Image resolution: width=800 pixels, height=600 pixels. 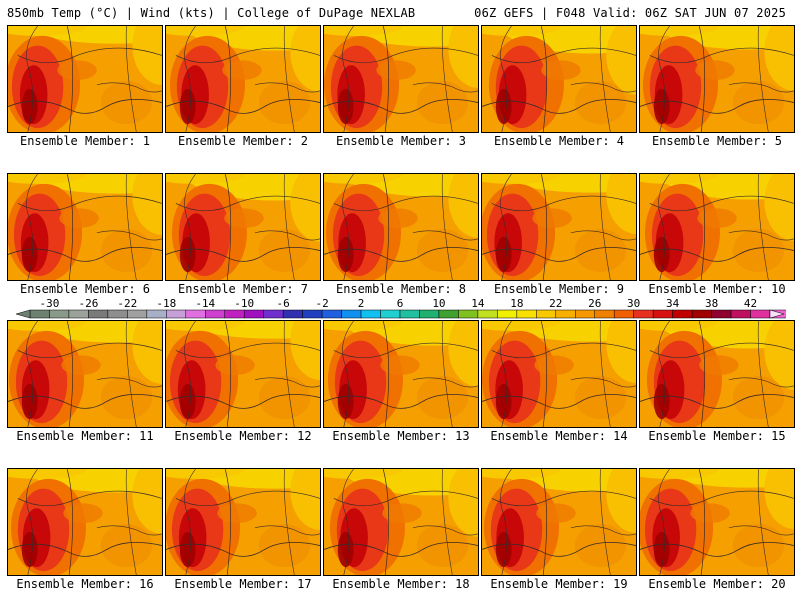 What do you see at coordinates (438, 303) in the screenshot?
I see `colorbar-tick-label: 10` at bounding box center [438, 303].